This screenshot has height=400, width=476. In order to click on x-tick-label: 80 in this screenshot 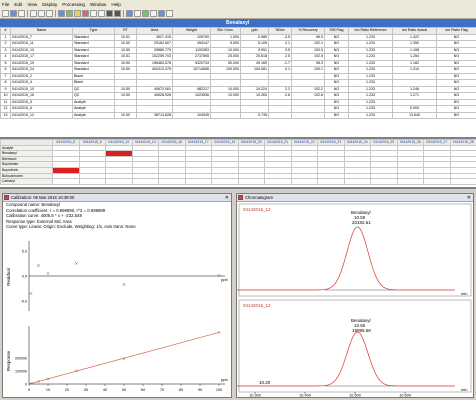, I will do `click(181, 390)`.